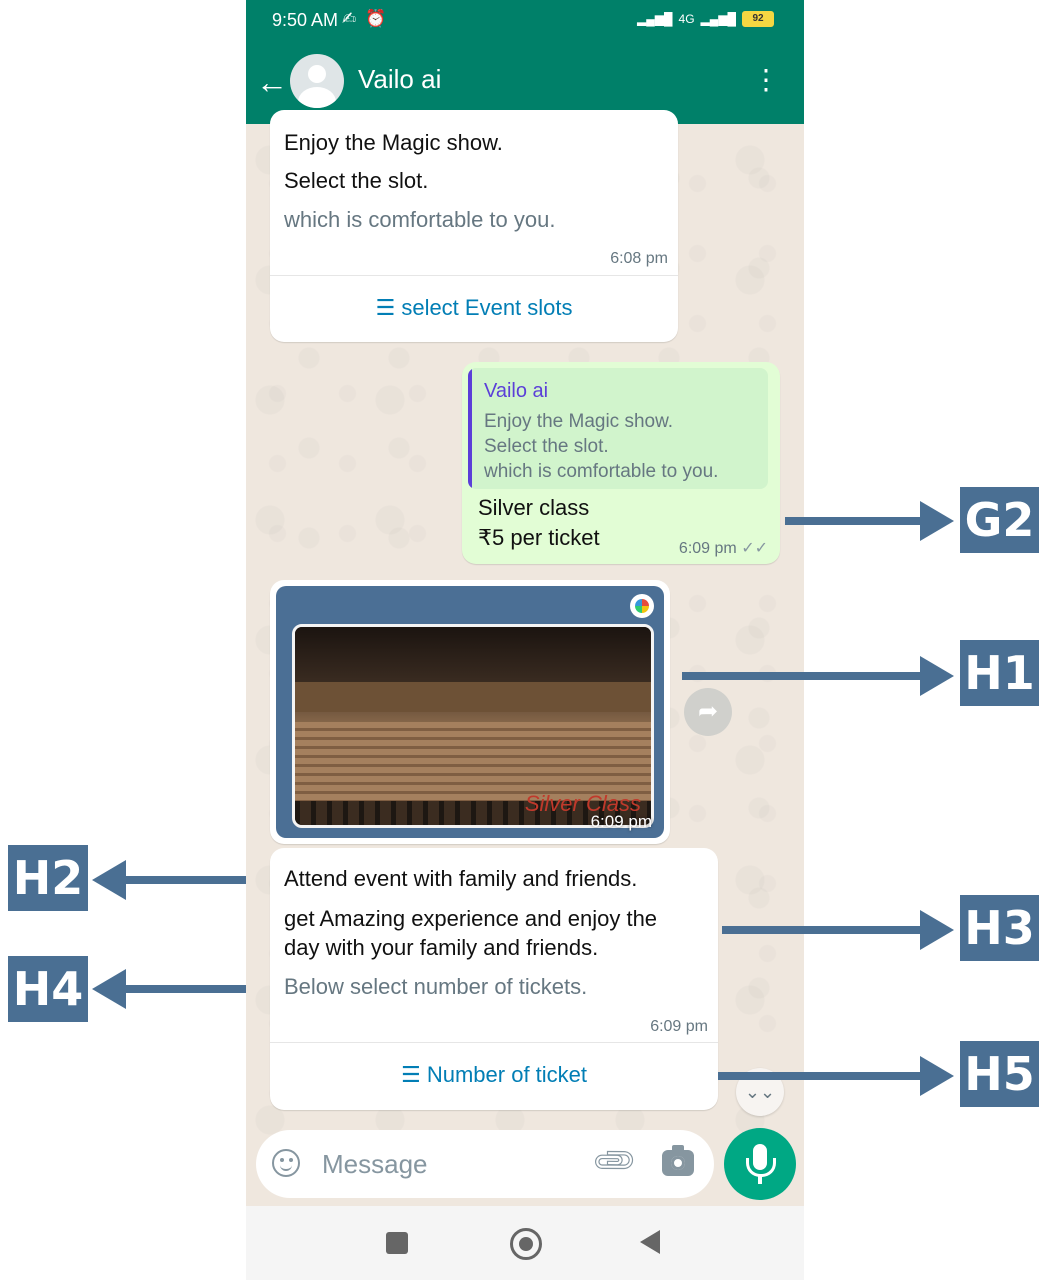  Describe the element at coordinates (708, 712) in the screenshot. I see `forward-icon: ➦` at that location.